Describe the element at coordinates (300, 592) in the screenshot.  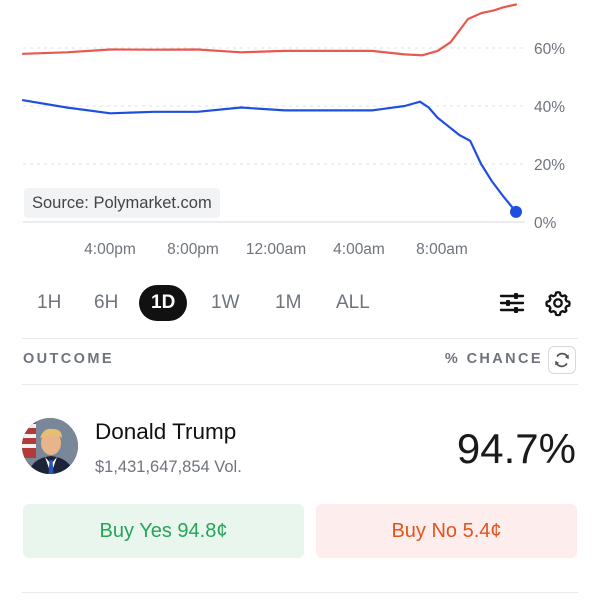
I see `divider-bottom` at that location.